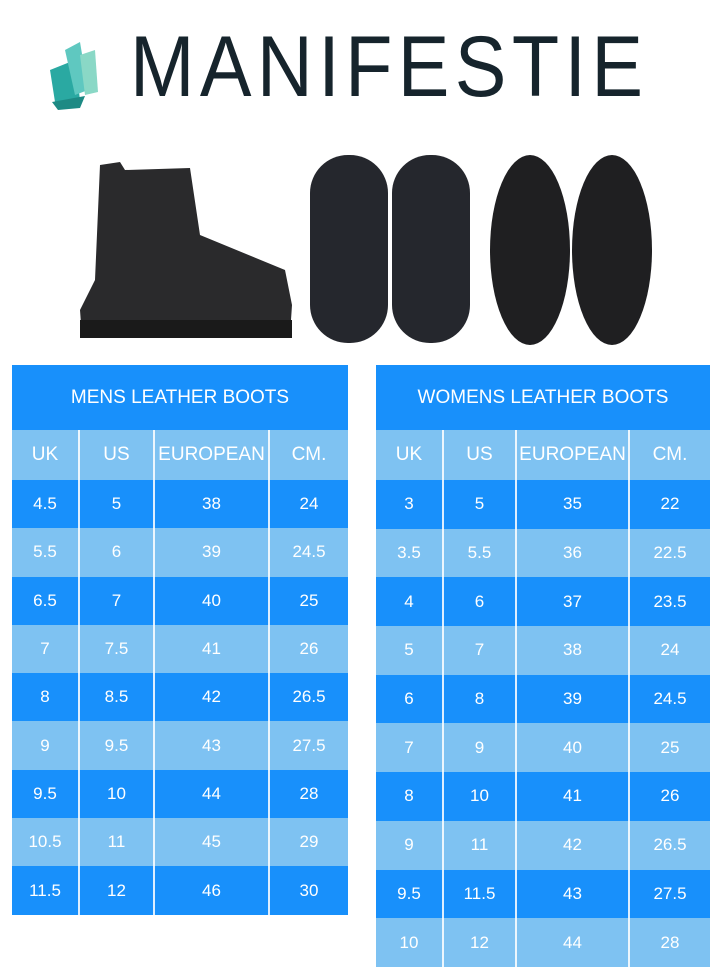 This screenshot has width=720, height=970. What do you see at coordinates (45, 504) in the screenshot?
I see `table-cell: 4.5` at bounding box center [45, 504].